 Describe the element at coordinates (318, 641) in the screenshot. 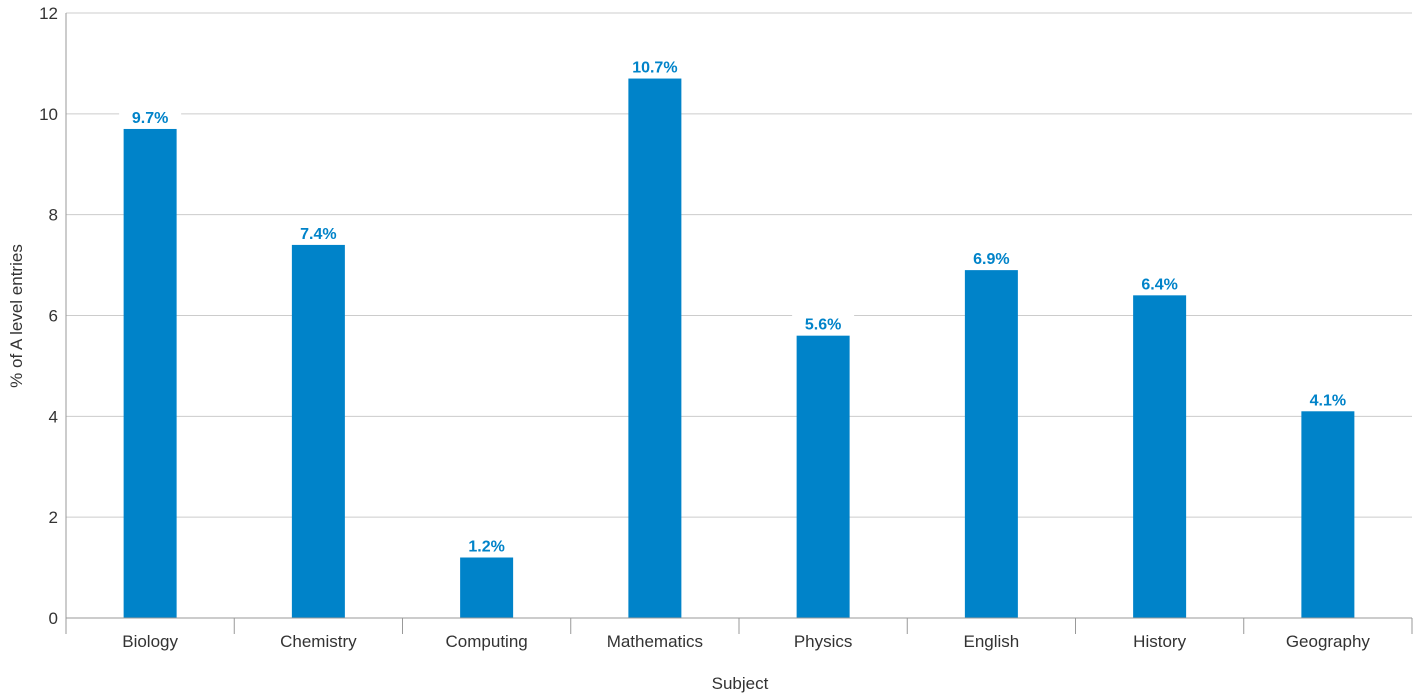

I see `x-tick-label-chemistry: Chemistry` at that location.